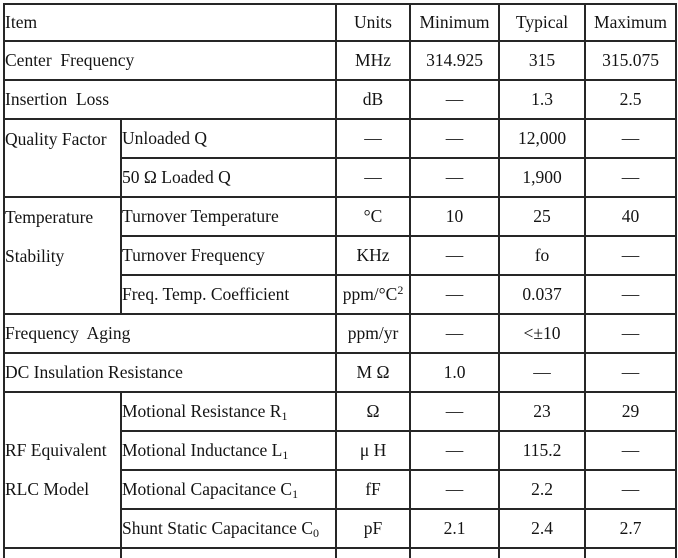  I want to click on minimum-value: 1.0, so click(455, 372).